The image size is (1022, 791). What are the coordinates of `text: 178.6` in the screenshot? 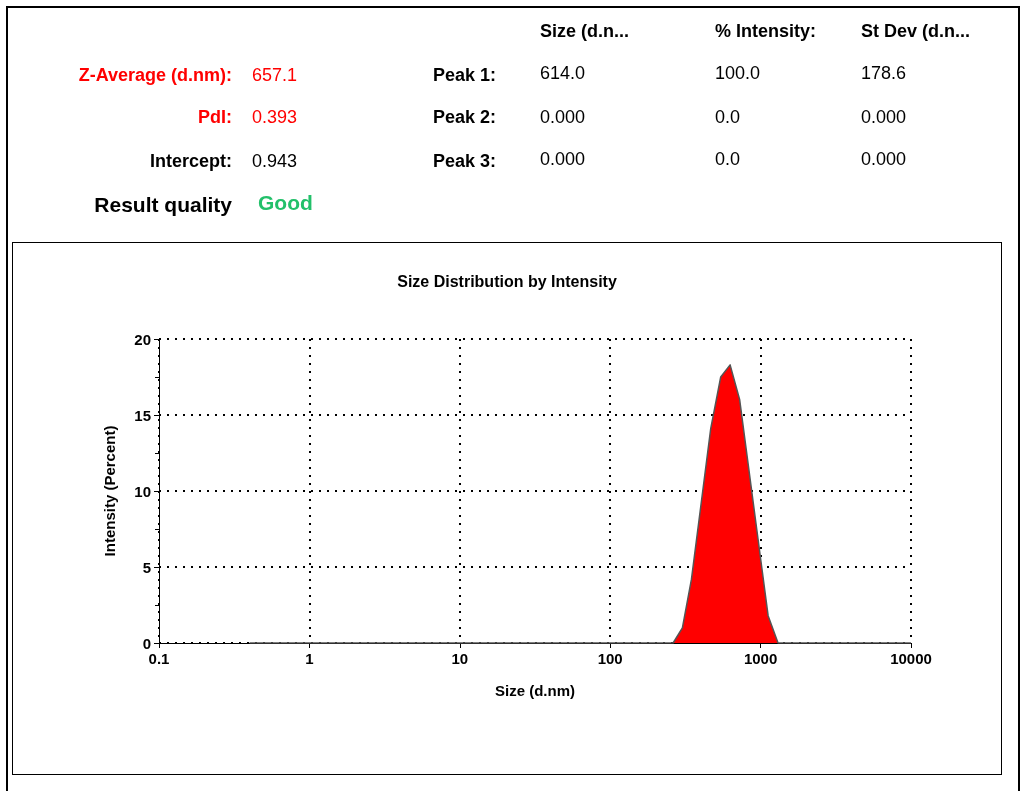 It's located at (884, 73).